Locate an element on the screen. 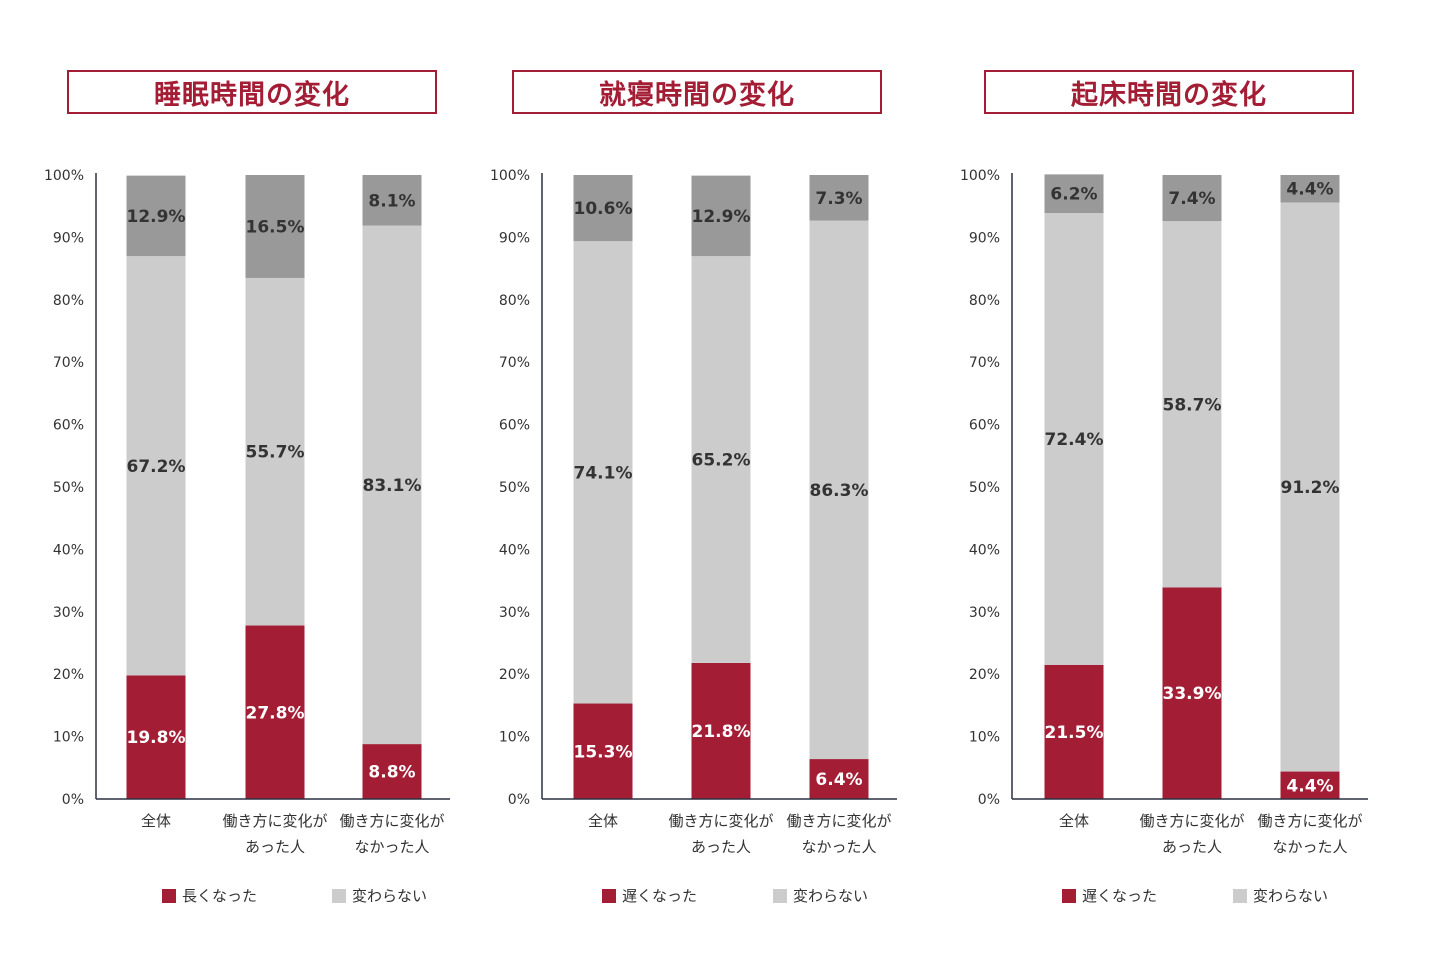 Image resolution: width=1440 pixels, height=960 pixels. data-label: 15.3% is located at coordinates (603, 752).